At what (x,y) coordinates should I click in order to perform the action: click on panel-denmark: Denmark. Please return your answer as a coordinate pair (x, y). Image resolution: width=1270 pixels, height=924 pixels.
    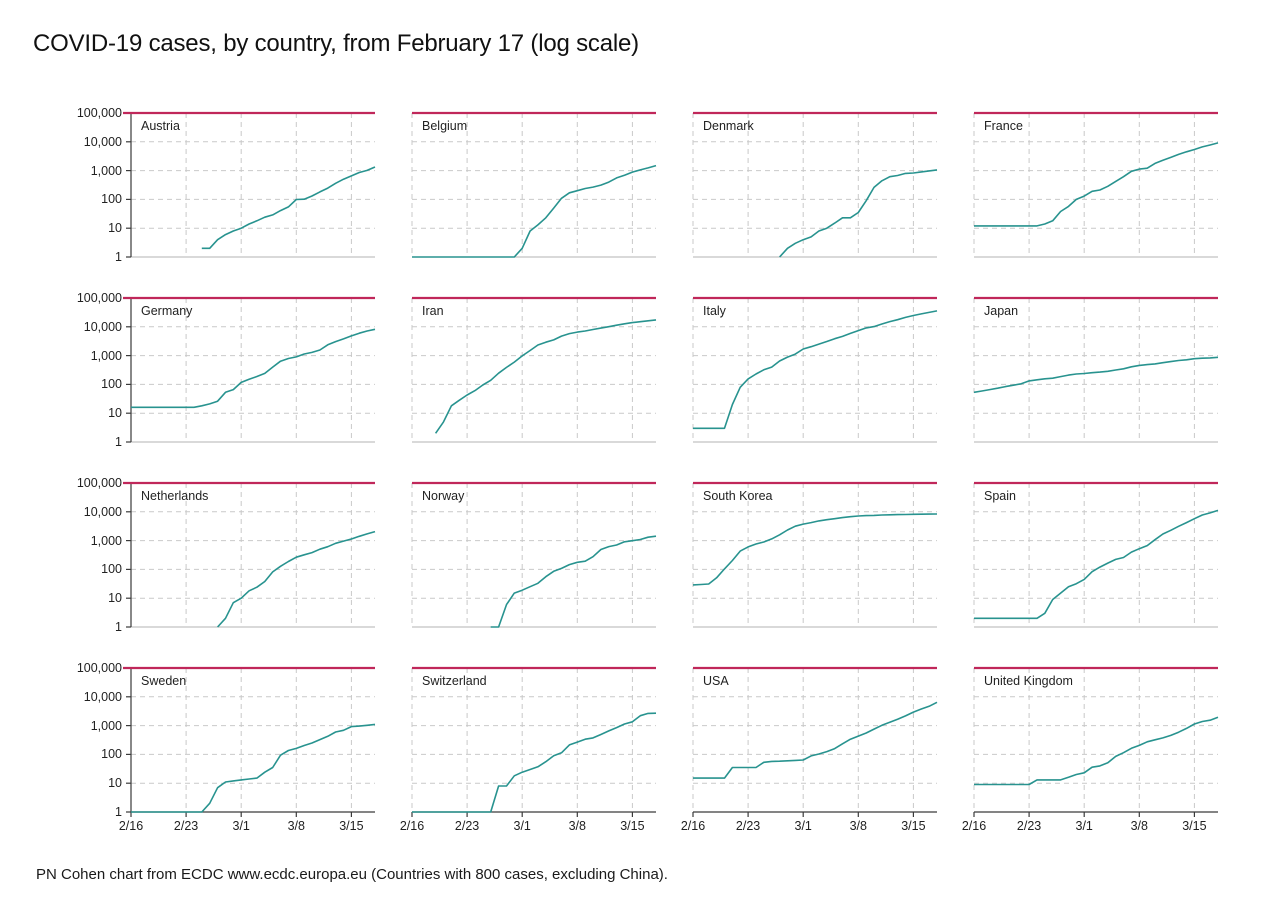
    Looking at the image, I should click on (815, 184).